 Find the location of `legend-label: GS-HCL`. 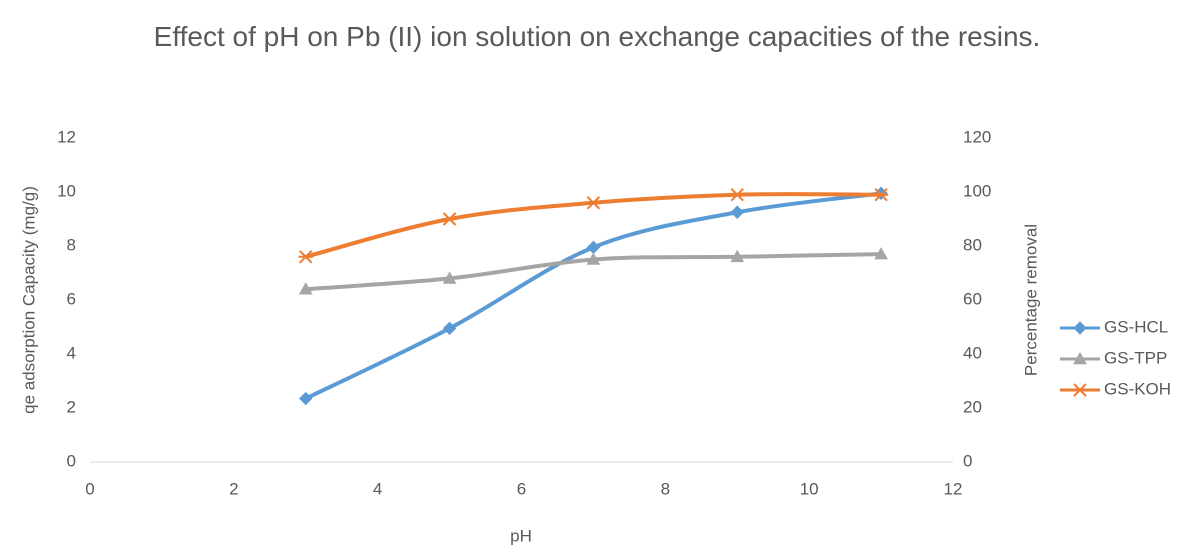

legend-label: GS-HCL is located at coordinates (1136, 326).